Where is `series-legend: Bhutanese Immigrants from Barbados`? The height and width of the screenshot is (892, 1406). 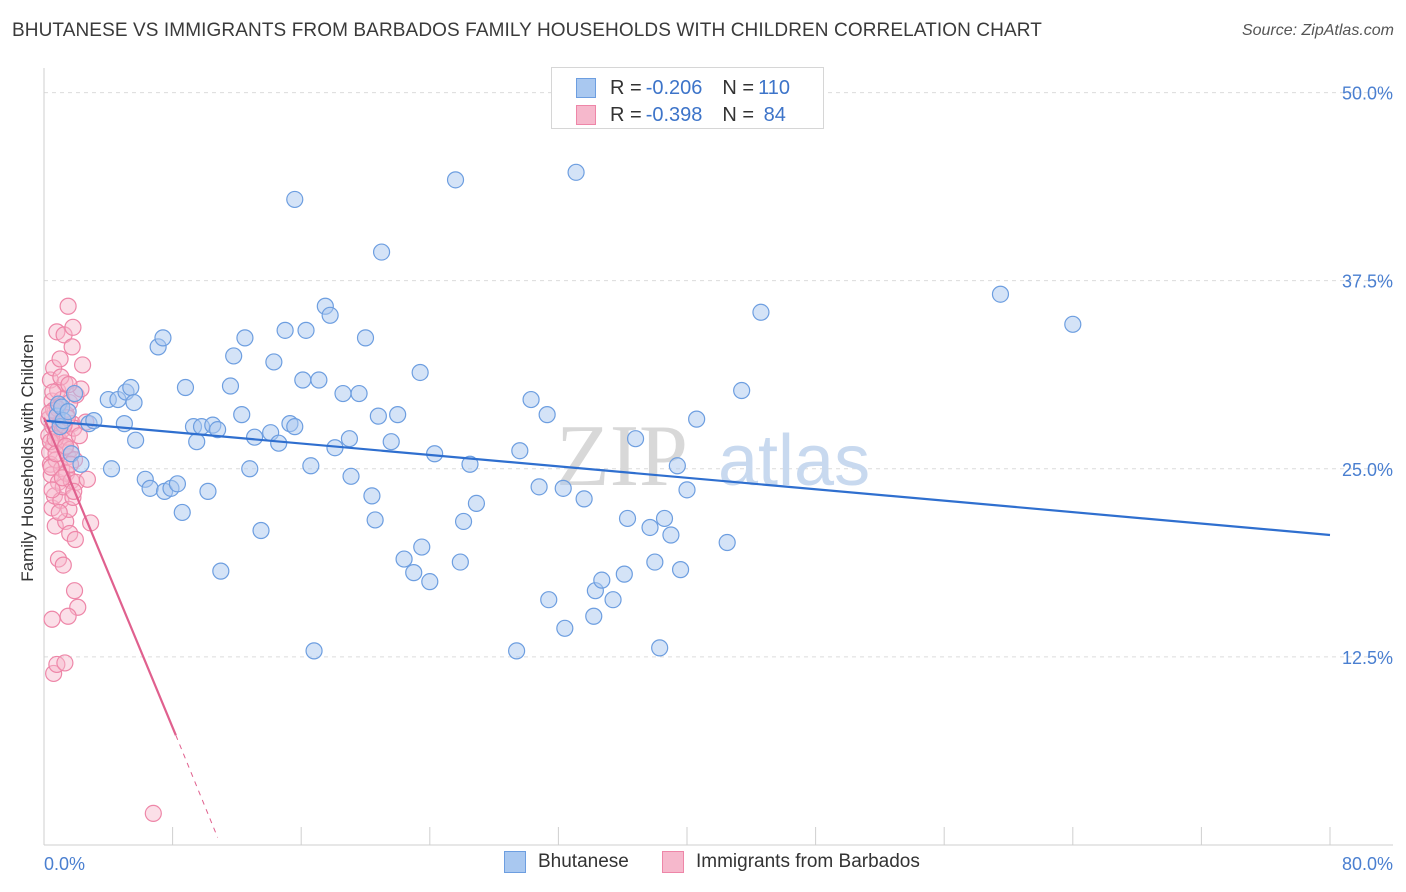 series-legend: Bhutanese Immigrants from Barbados is located at coordinates (703, 864).